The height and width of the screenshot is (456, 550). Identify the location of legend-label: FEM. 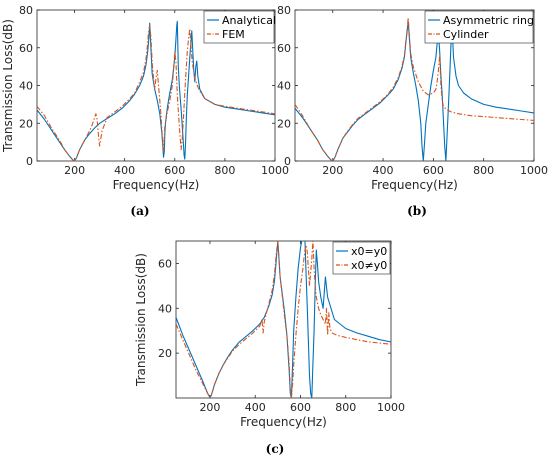
(233, 34).